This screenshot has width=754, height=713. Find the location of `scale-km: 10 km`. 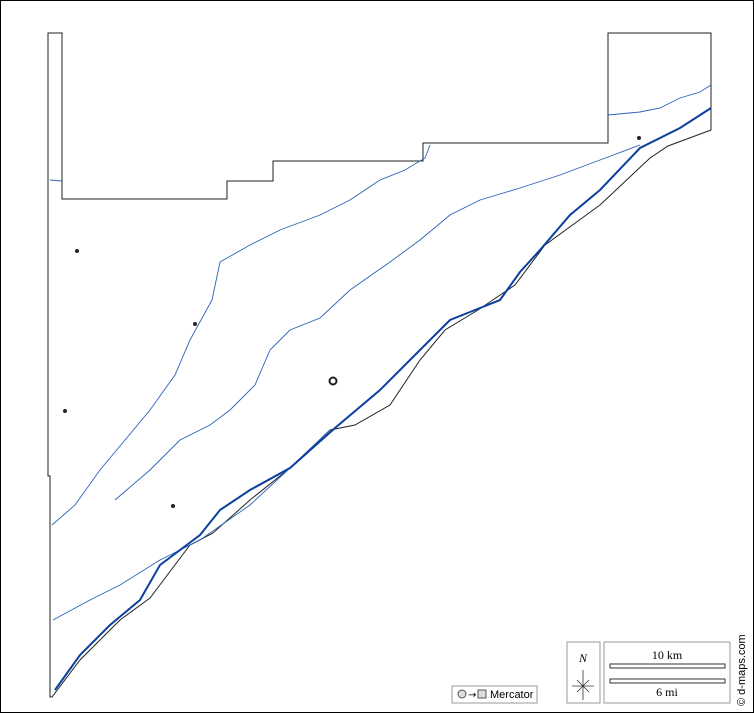

scale-km: 10 km is located at coordinates (667, 655).